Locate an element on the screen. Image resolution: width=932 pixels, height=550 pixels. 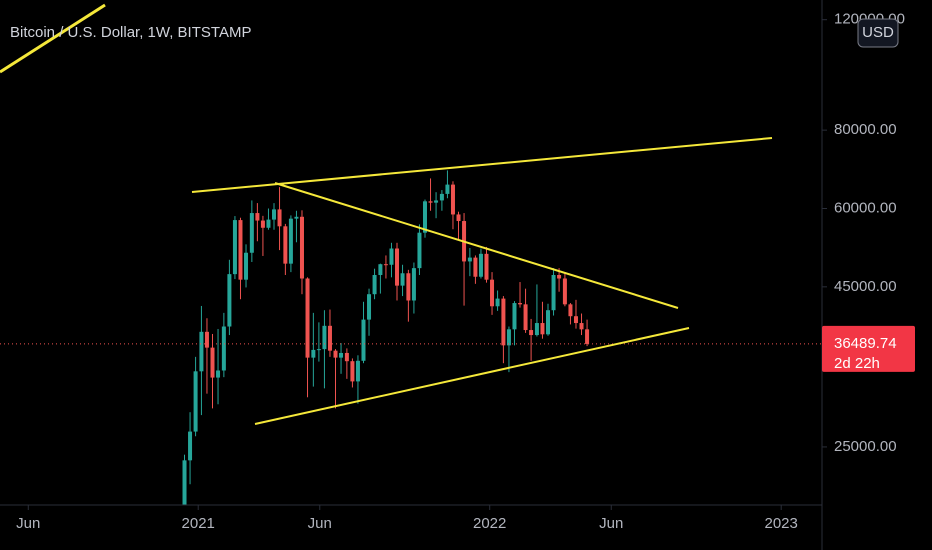
y-tick-label: 60000.00 is located at coordinates (865, 207).